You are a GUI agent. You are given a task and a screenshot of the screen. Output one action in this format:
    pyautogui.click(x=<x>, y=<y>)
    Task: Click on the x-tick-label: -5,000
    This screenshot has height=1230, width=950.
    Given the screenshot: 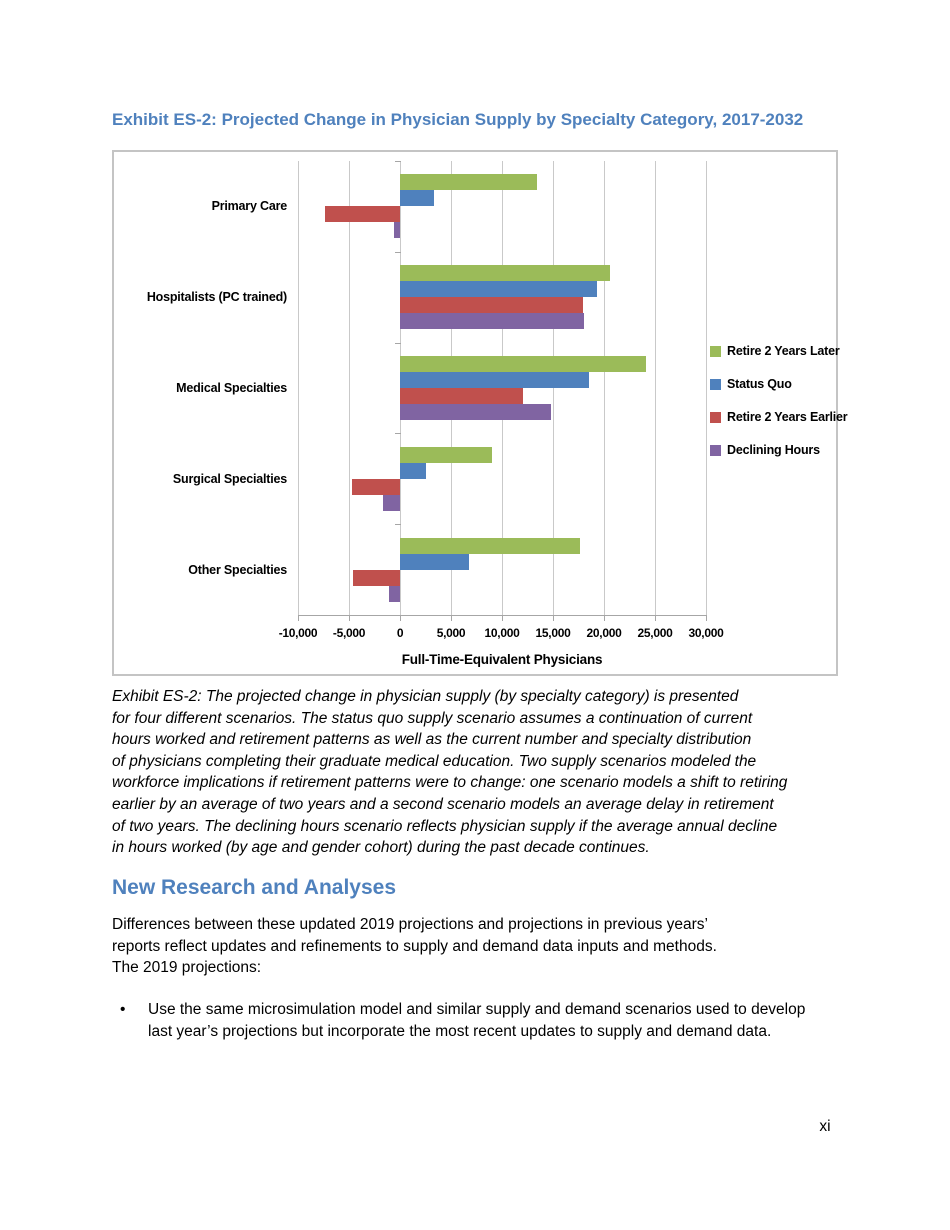 What is the action you would take?
    pyautogui.click(x=349, y=633)
    